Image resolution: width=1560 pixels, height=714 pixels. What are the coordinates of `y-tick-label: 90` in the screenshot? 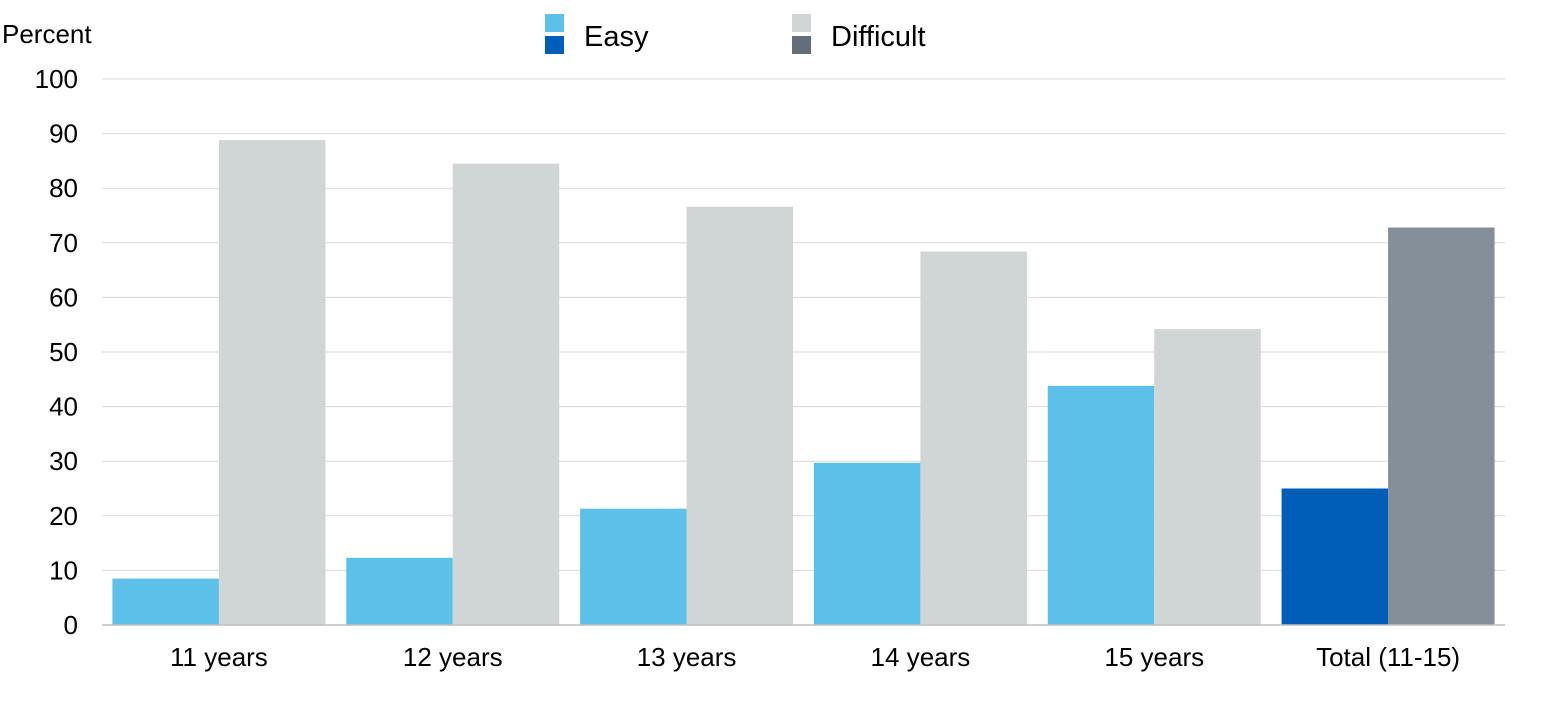 It's located at (63, 134).